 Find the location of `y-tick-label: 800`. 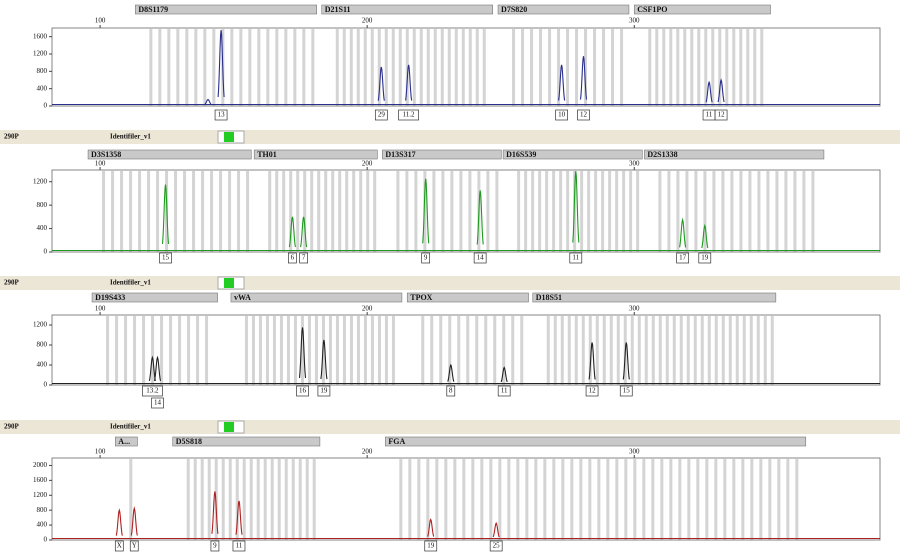

y-tick-label: 800 is located at coordinates (42, 345).